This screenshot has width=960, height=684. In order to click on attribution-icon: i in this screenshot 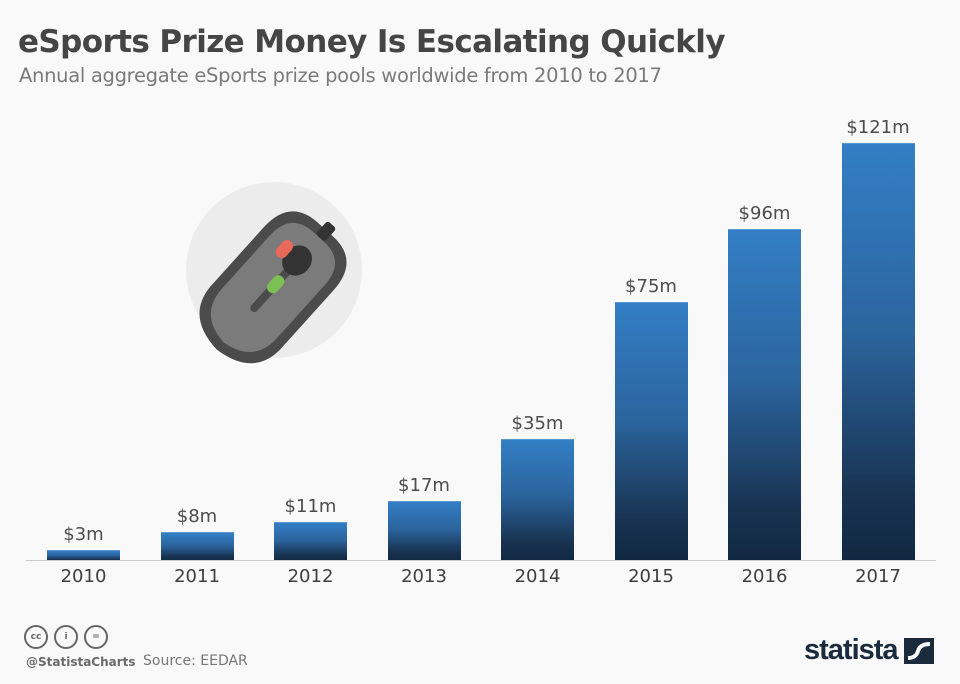, I will do `click(66, 637)`.